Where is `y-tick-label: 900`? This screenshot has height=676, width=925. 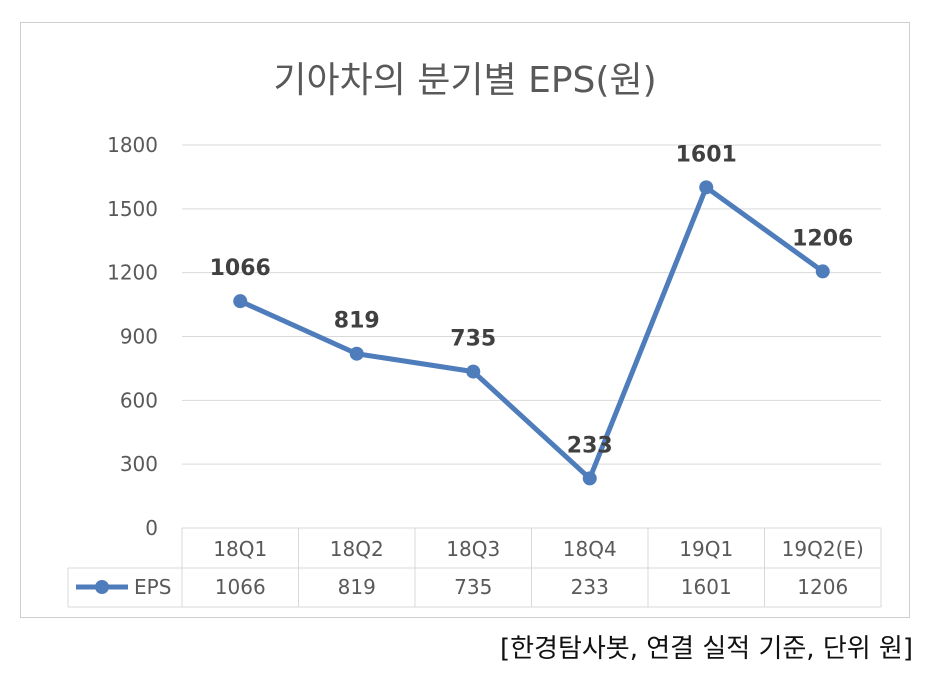 y-tick-label: 900 is located at coordinates (139, 337).